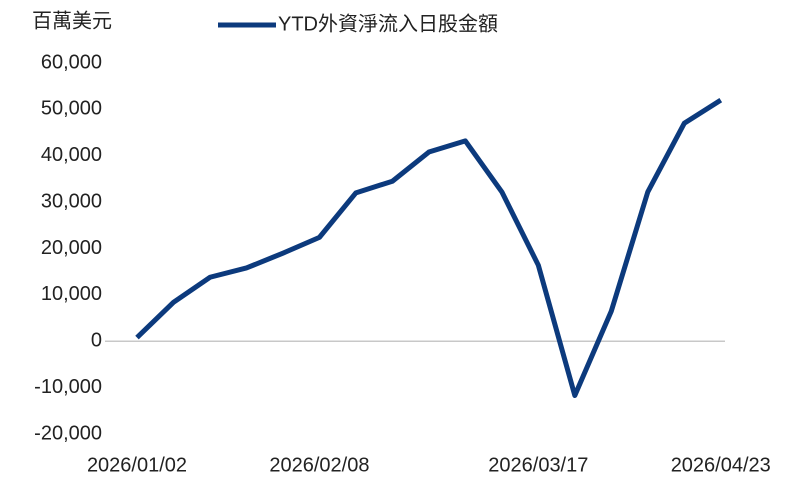 The image size is (786, 479). Describe the element at coordinates (71, 109) in the screenshot. I see `y-tick-label: 50,000` at that location.